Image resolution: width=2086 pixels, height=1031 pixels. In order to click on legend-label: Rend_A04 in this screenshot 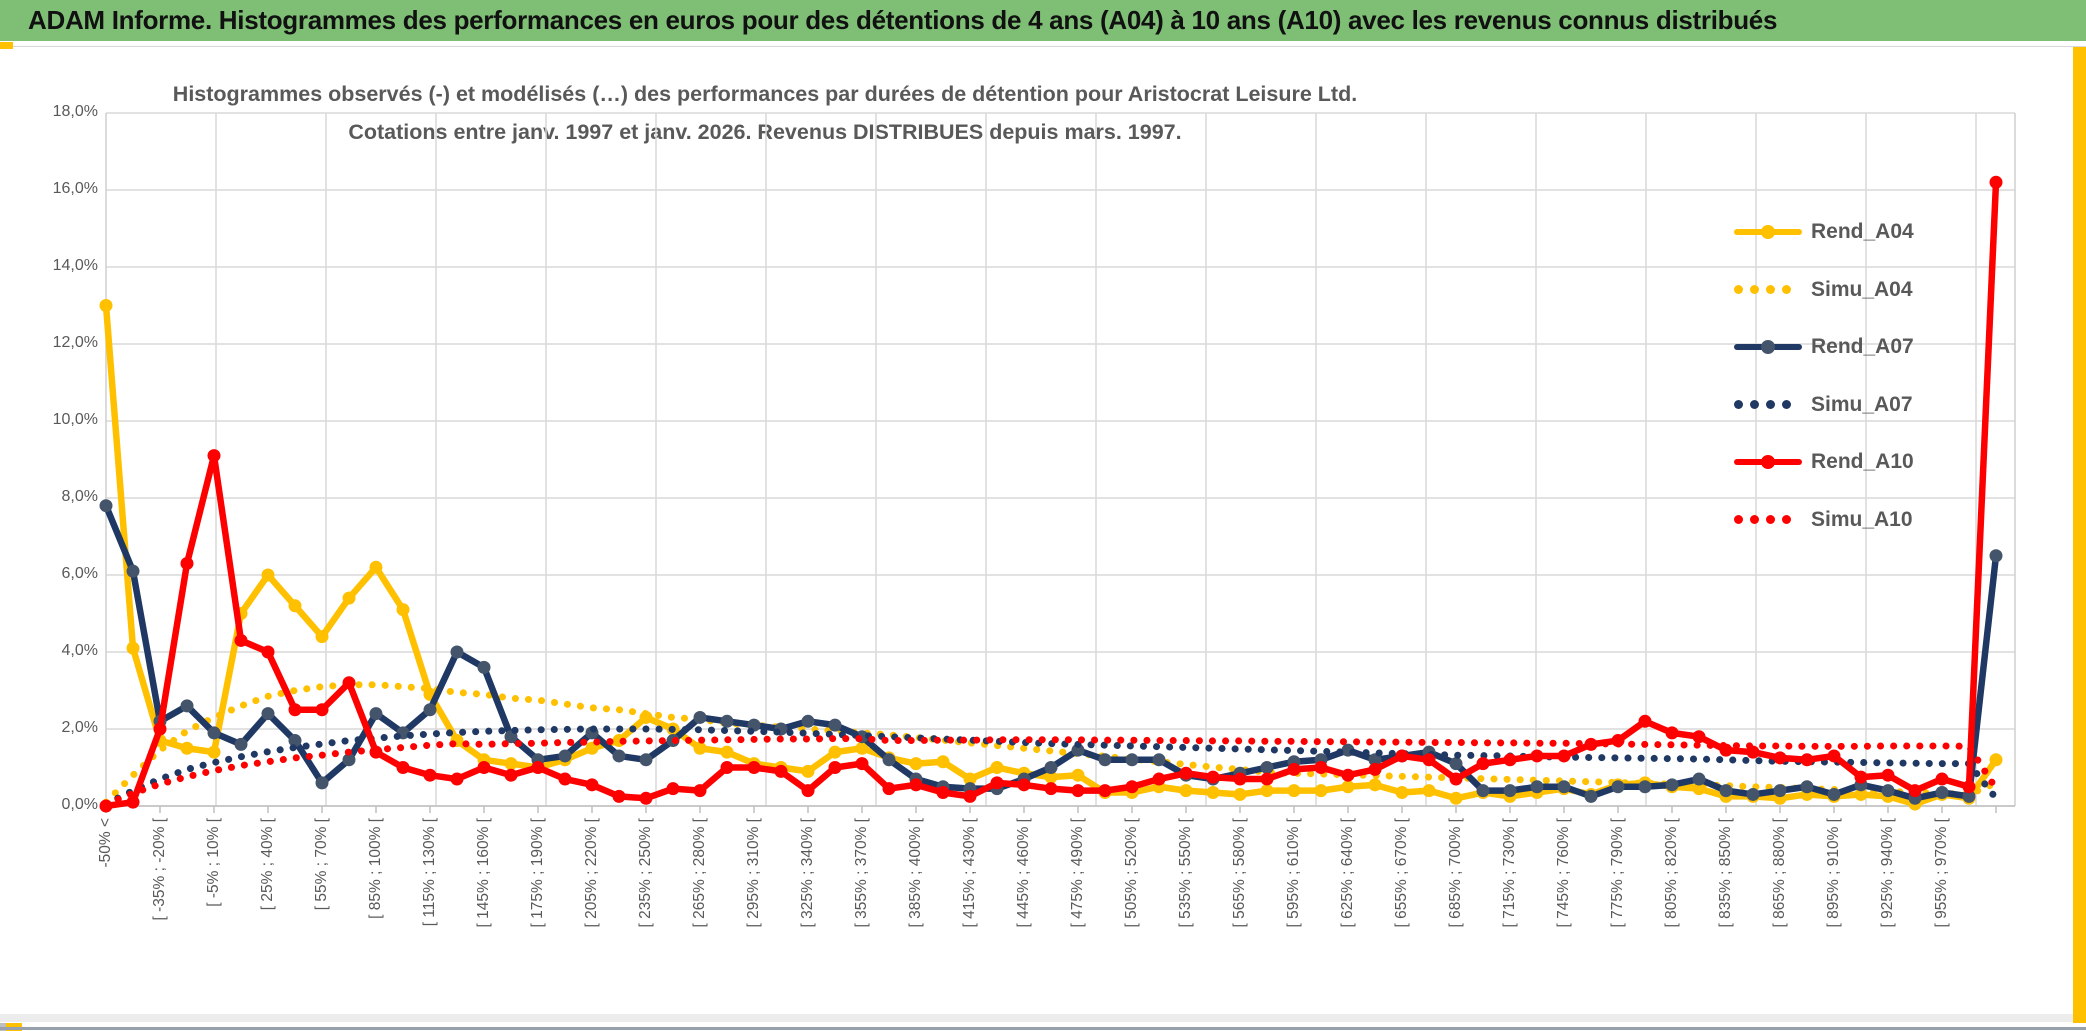, I will do `click(1862, 231)`.